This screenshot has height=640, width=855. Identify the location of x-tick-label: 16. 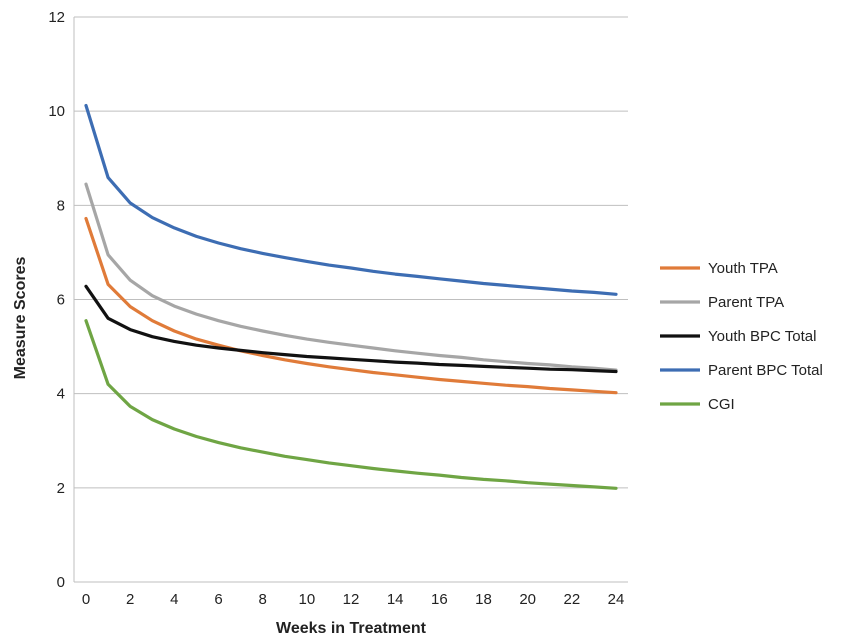
(439, 599).